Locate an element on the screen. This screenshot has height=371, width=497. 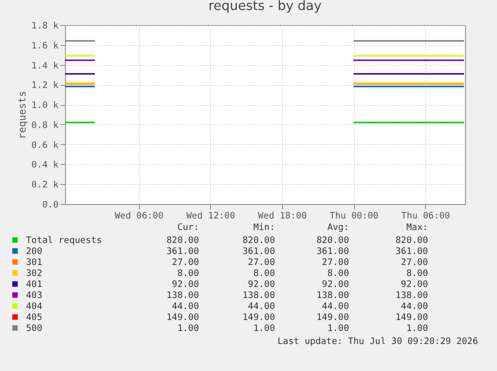
text: Avg: is located at coordinates (338, 228).